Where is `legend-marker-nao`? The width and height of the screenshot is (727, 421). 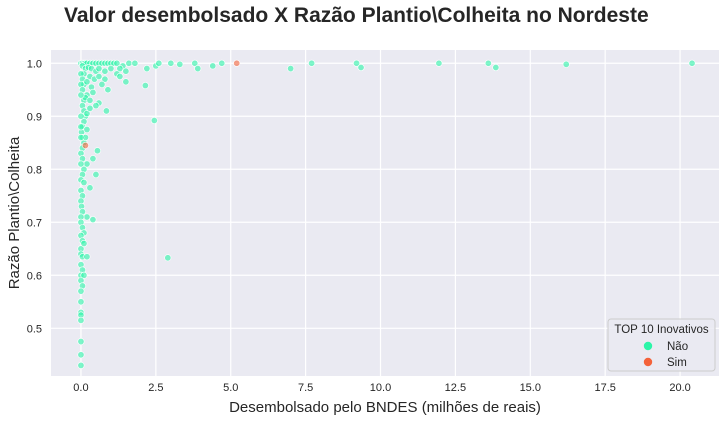 legend-marker-nao is located at coordinates (648, 346).